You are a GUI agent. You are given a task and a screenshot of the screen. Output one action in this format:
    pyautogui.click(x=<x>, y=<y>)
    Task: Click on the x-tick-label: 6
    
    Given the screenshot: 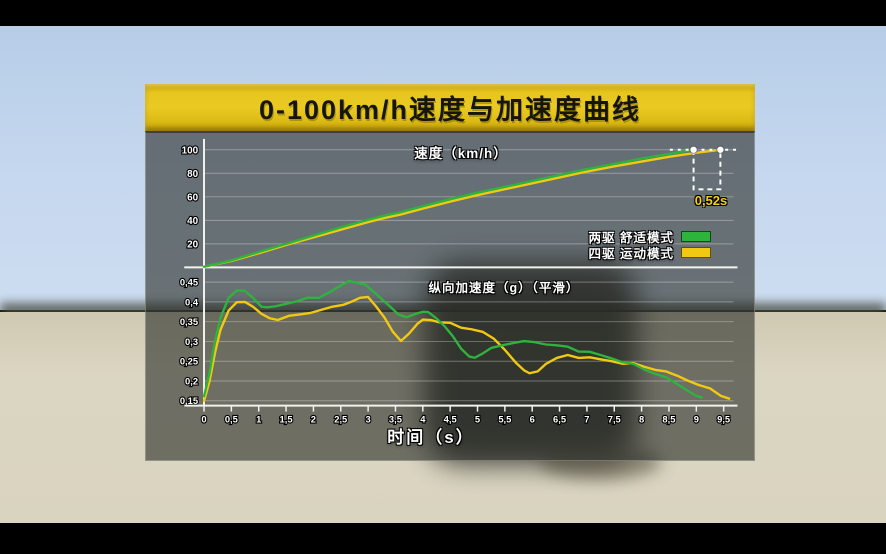 What is the action you would take?
    pyautogui.click(x=532, y=419)
    